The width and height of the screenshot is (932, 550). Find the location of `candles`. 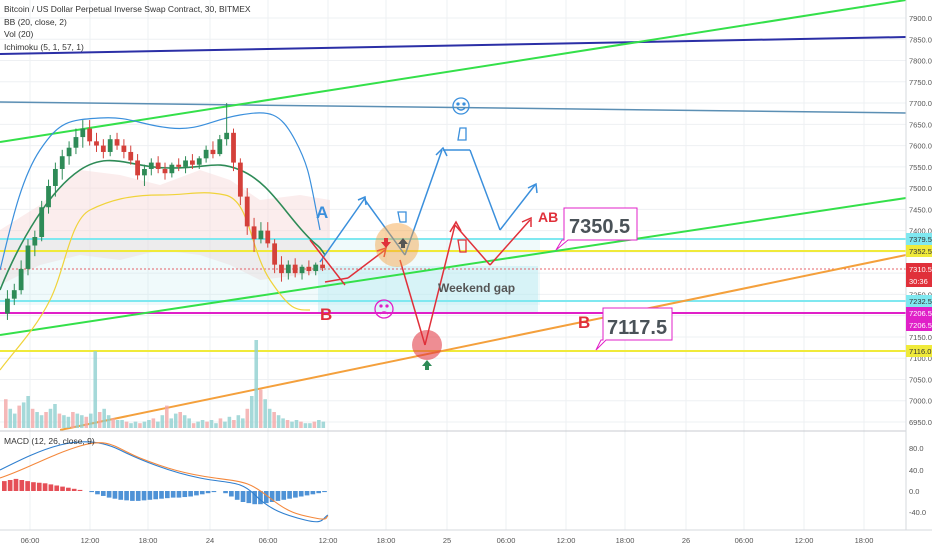

candles is located at coordinates (165, 211).